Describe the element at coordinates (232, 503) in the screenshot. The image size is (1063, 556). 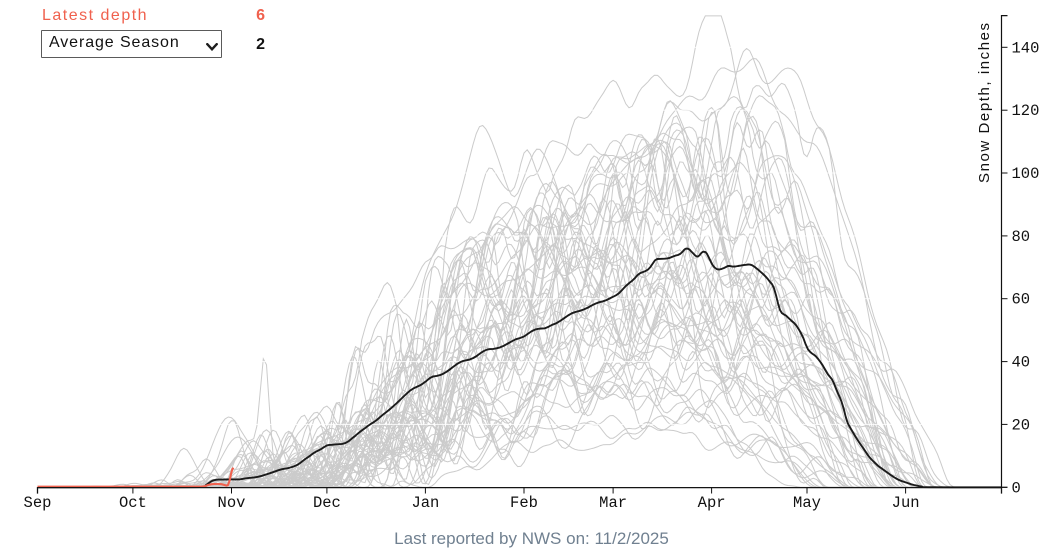
I see `svg-text: Nov` at that location.